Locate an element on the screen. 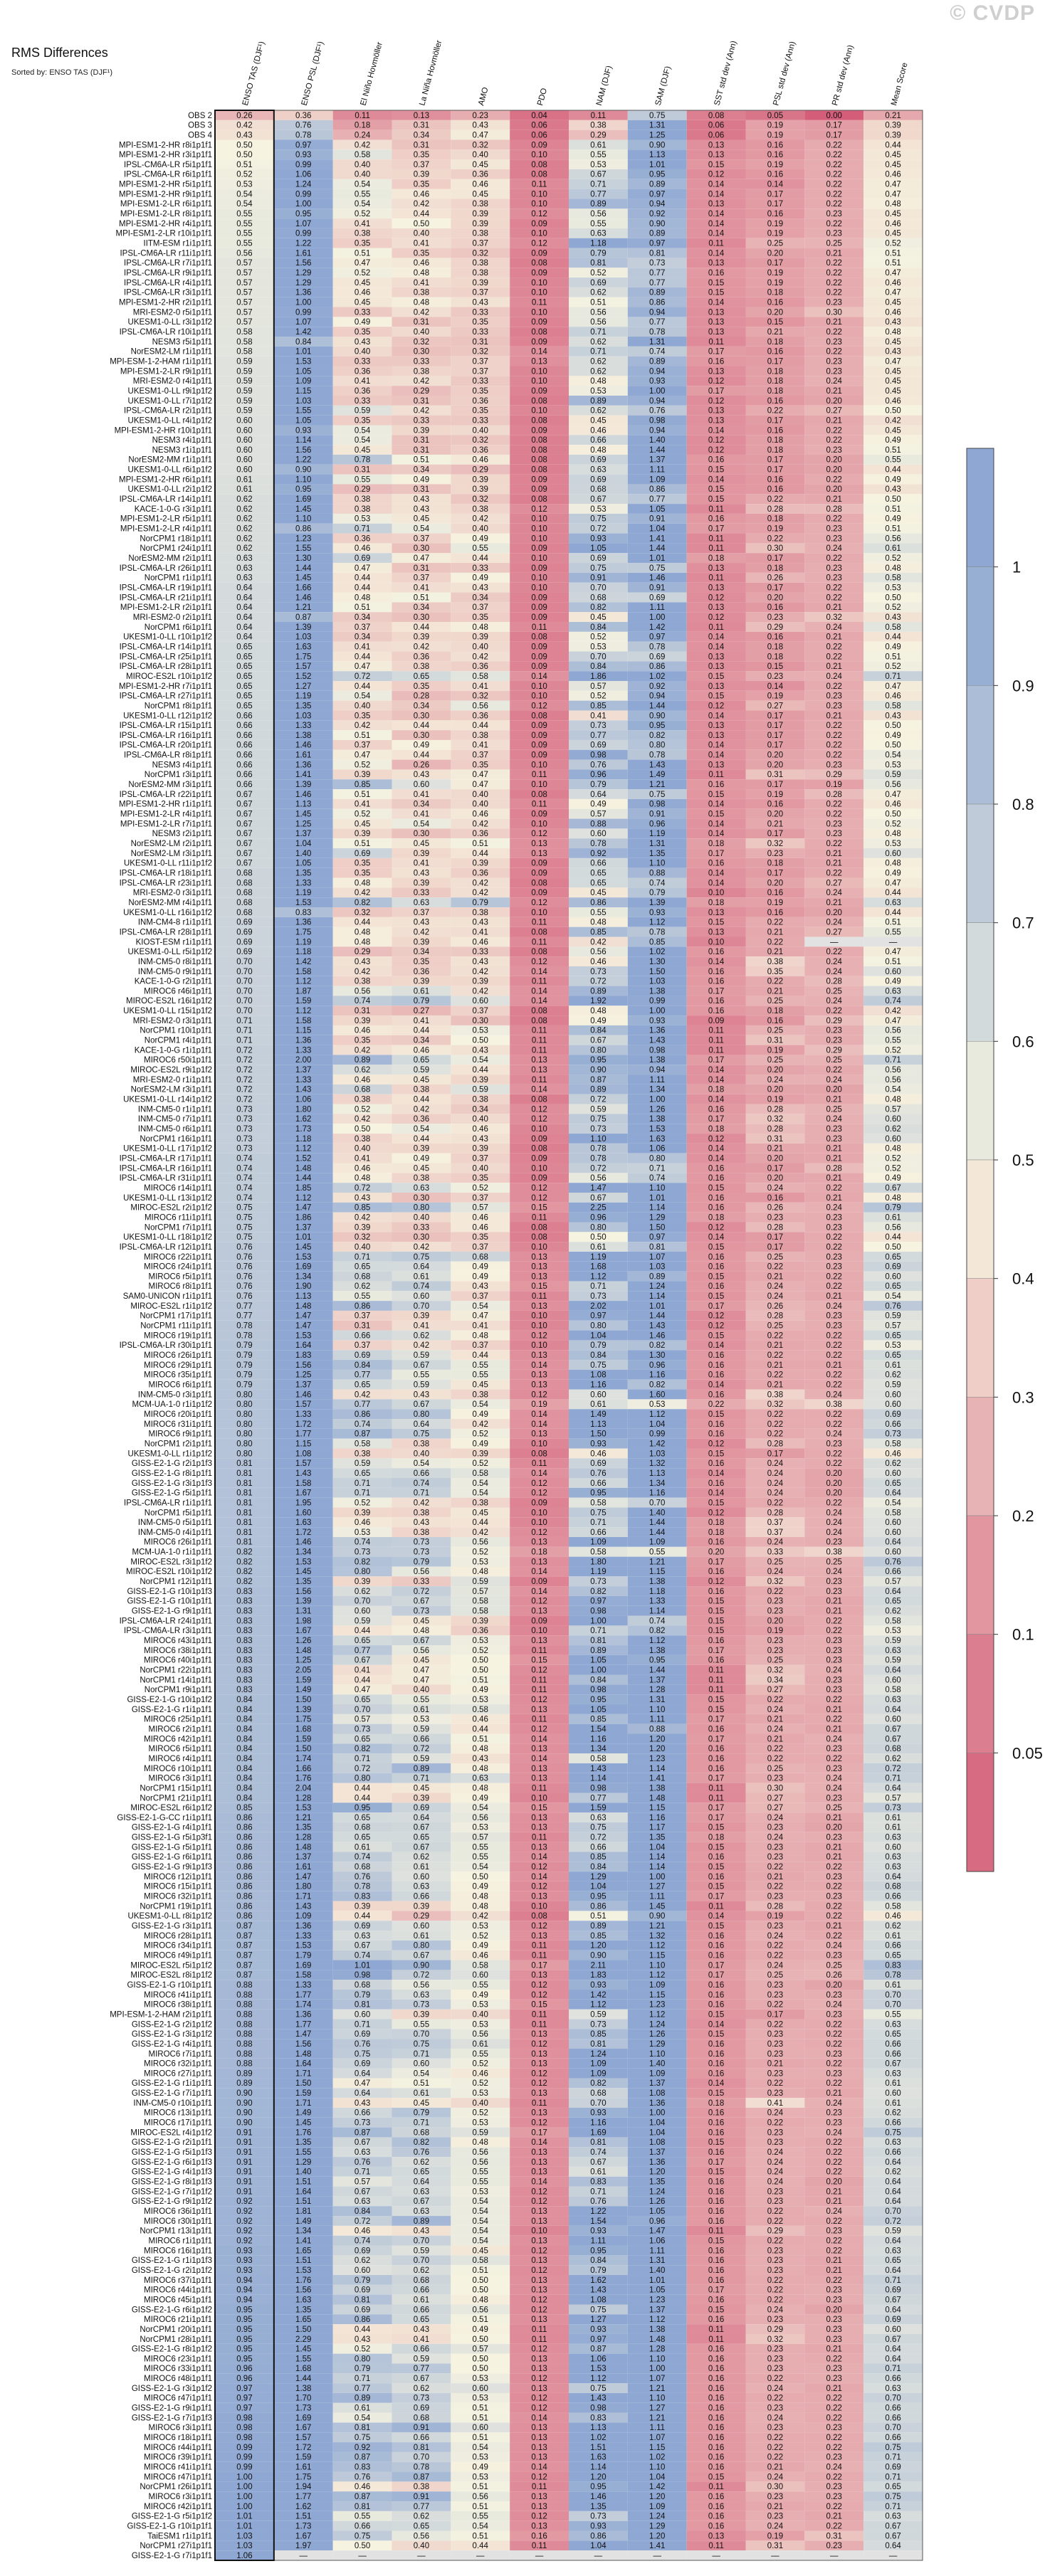  cell-value: 0.38 is located at coordinates (480, 1100).